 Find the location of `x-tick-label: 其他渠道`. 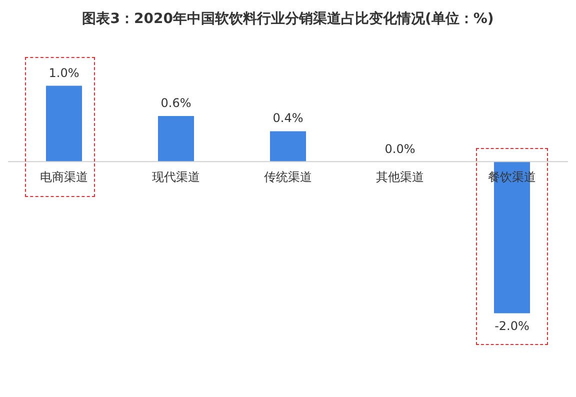

x-tick-label: 其他渠道 is located at coordinates (400, 177).